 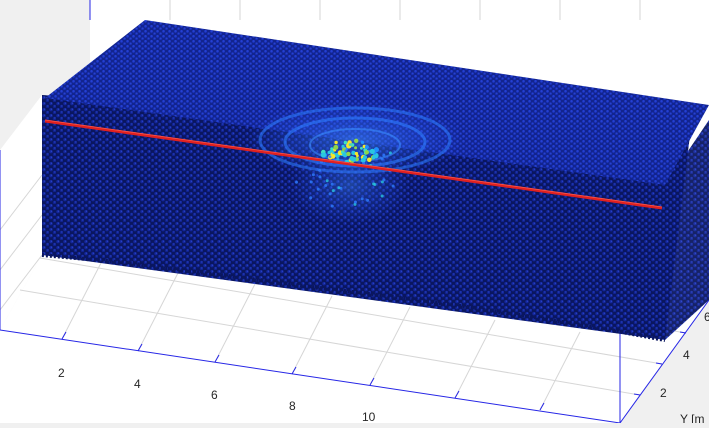 What do you see at coordinates (687, 230) in the screenshot?
I see `block-right-face` at bounding box center [687, 230].